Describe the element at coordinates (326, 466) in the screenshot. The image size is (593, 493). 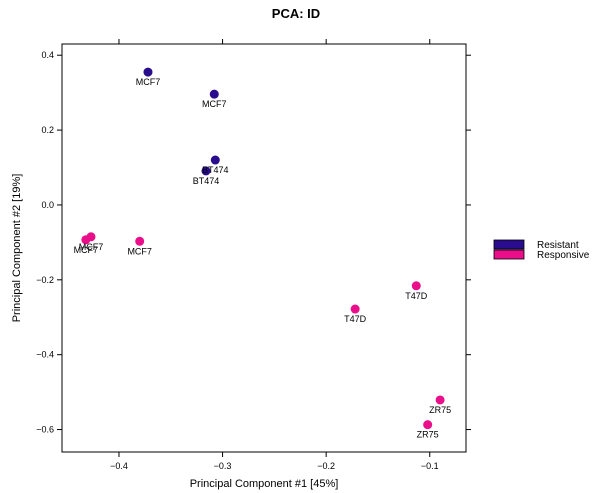
I see `x-tick-label: −0.2` at that location.